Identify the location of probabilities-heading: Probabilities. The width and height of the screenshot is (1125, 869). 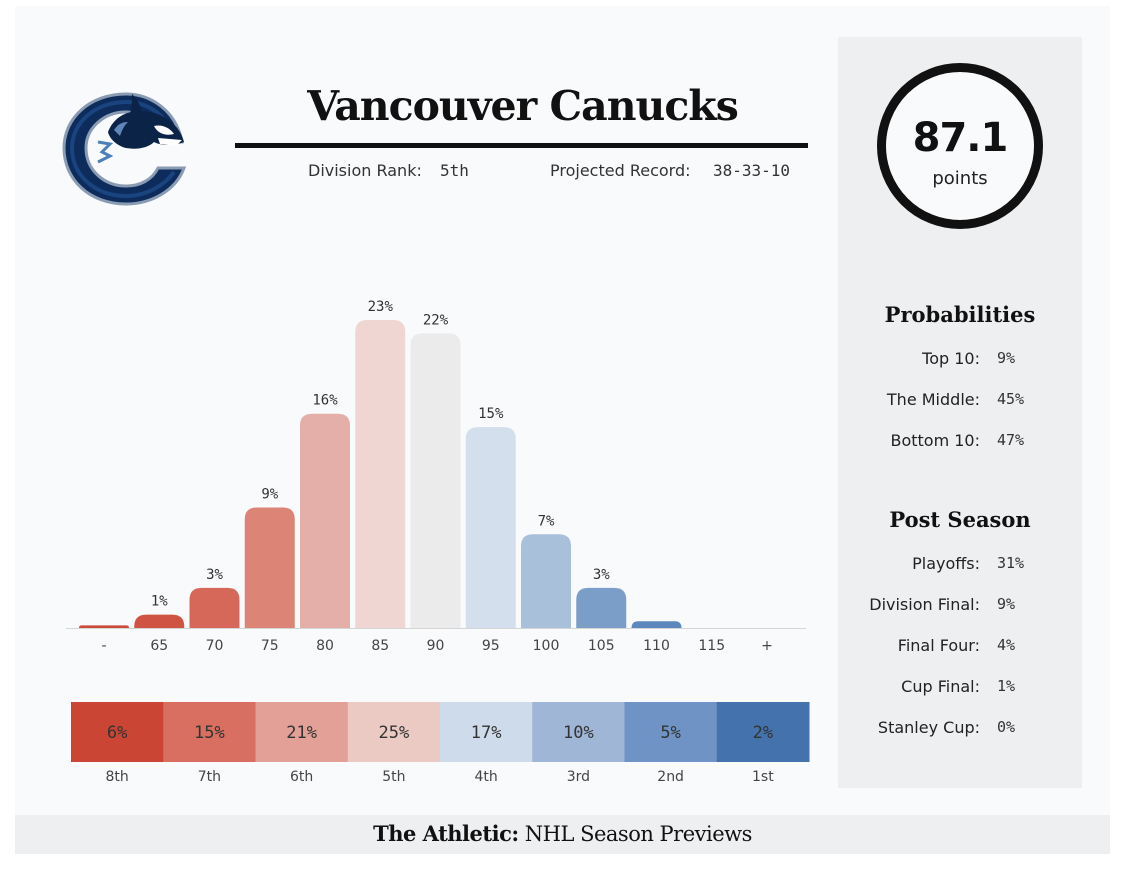
(960, 314).